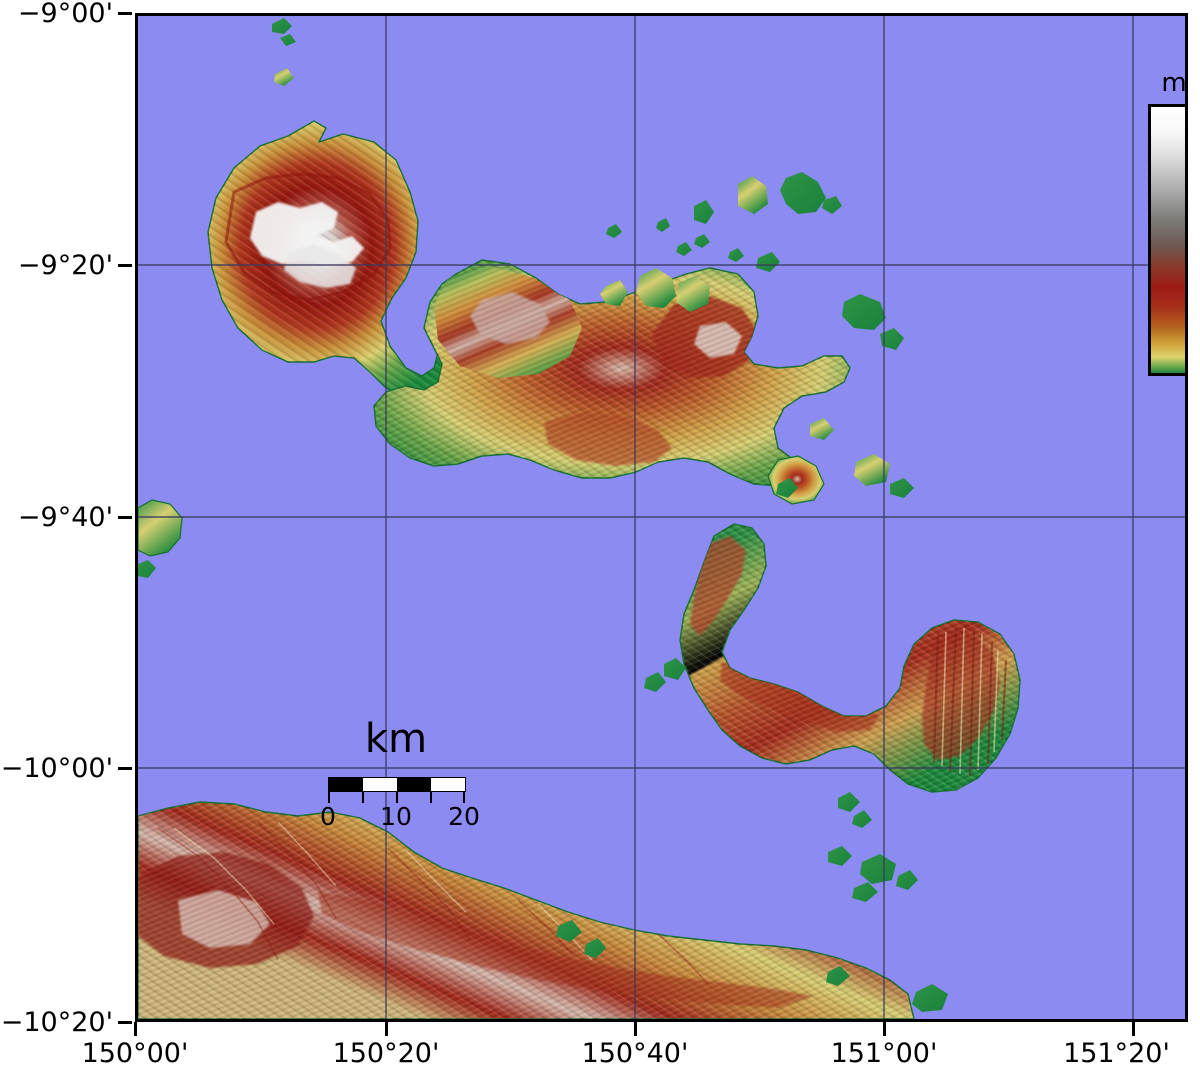 This screenshot has width=1200, height=1073. Describe the element at coordinates (396, 816) in the screenshot. I see `scalebar-label-10: 10` at that location.